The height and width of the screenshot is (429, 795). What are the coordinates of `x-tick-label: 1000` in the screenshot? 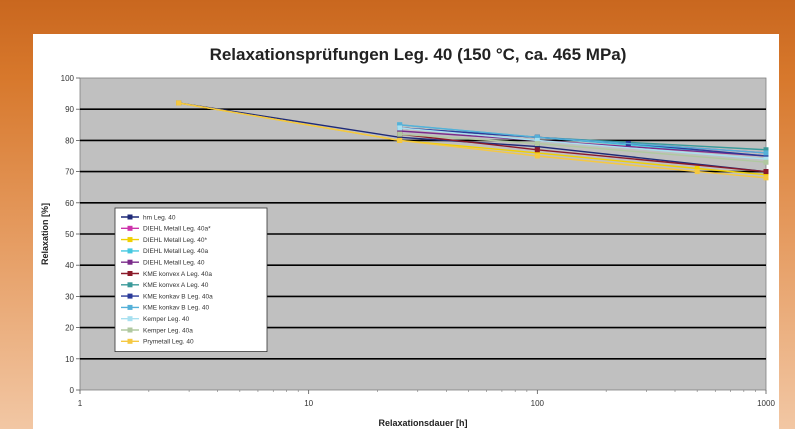 It's located at (766, 403).